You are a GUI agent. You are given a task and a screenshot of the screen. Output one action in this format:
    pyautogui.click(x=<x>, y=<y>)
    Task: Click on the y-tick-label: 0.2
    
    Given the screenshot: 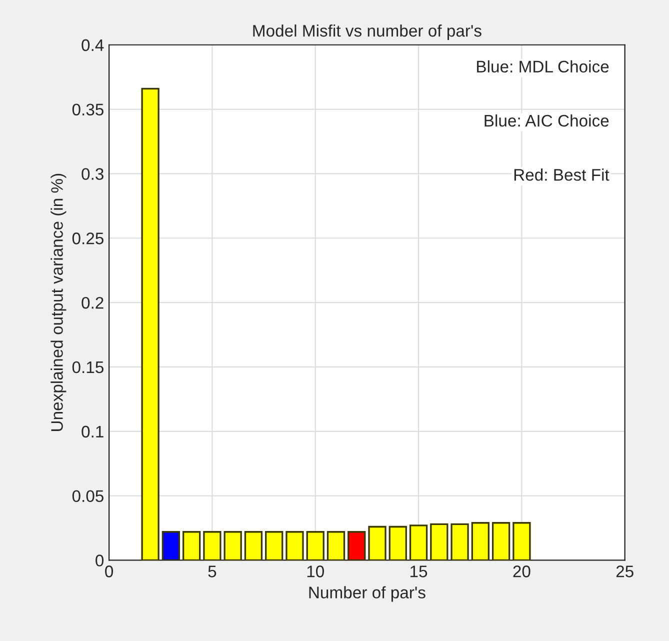 What is the action you would take?
    pyautogui.click(x=93, y=302)
    